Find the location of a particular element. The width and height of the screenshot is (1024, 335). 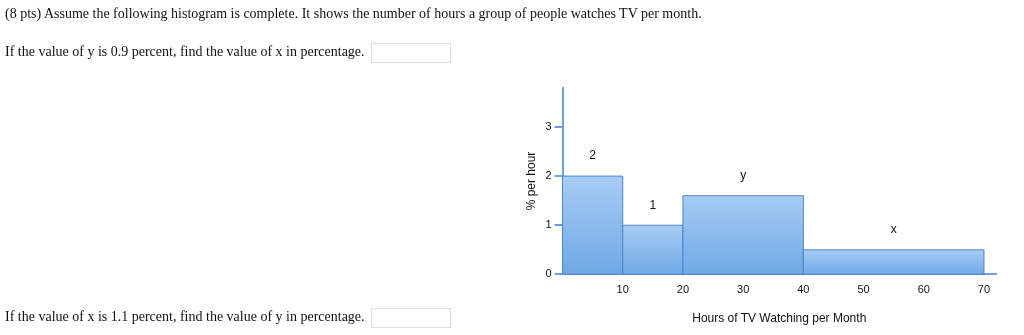

x-axis-title: Hours of TV Watching per Month is located at coordinates (779, 318).